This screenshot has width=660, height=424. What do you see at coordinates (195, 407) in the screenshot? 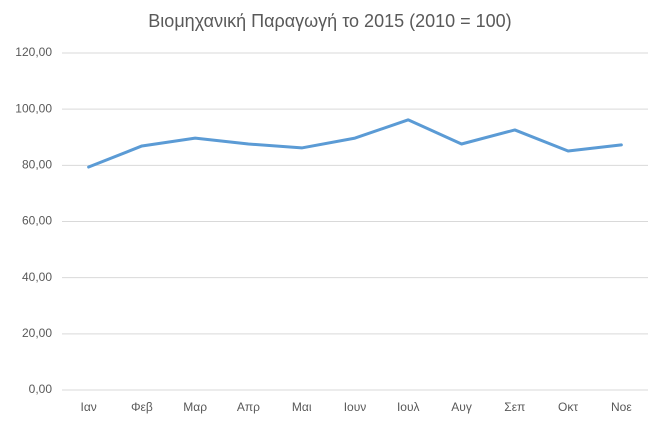
I see `x-tick-label: Μαρ` at bounding box center [195, 407].